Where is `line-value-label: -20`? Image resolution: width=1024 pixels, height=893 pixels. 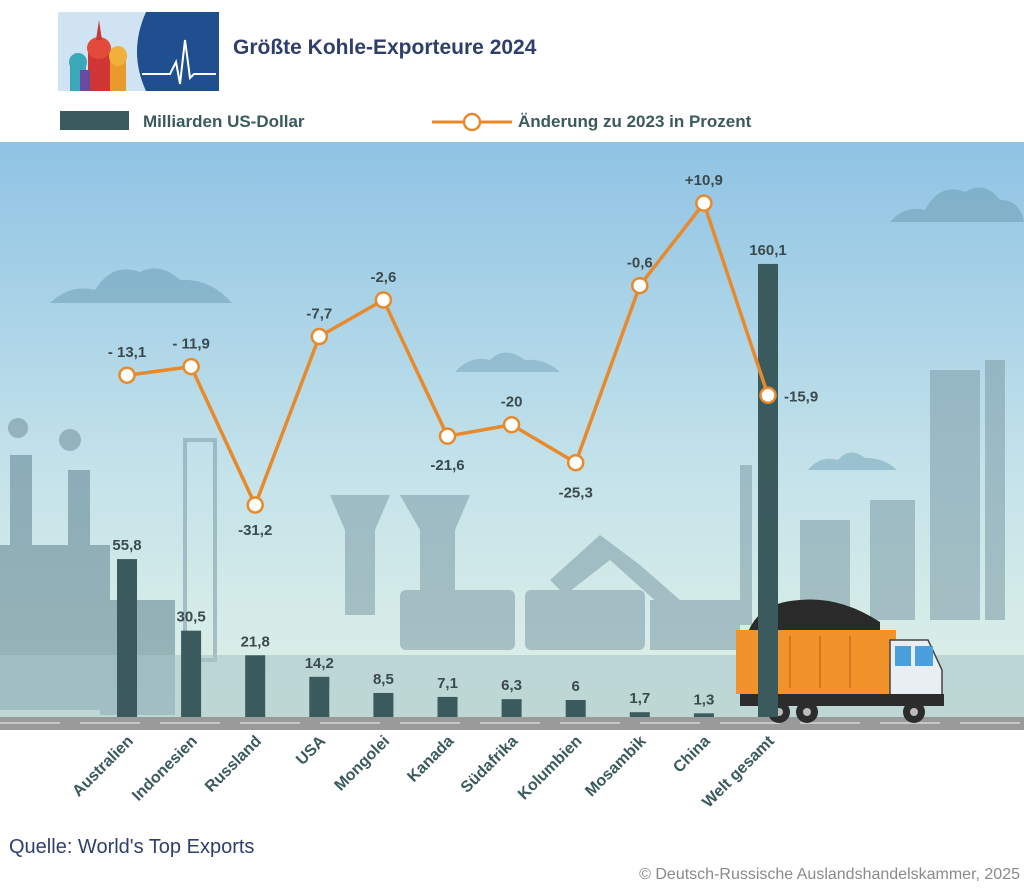 line-value-label: -20 is located at coordinates (512, 402).